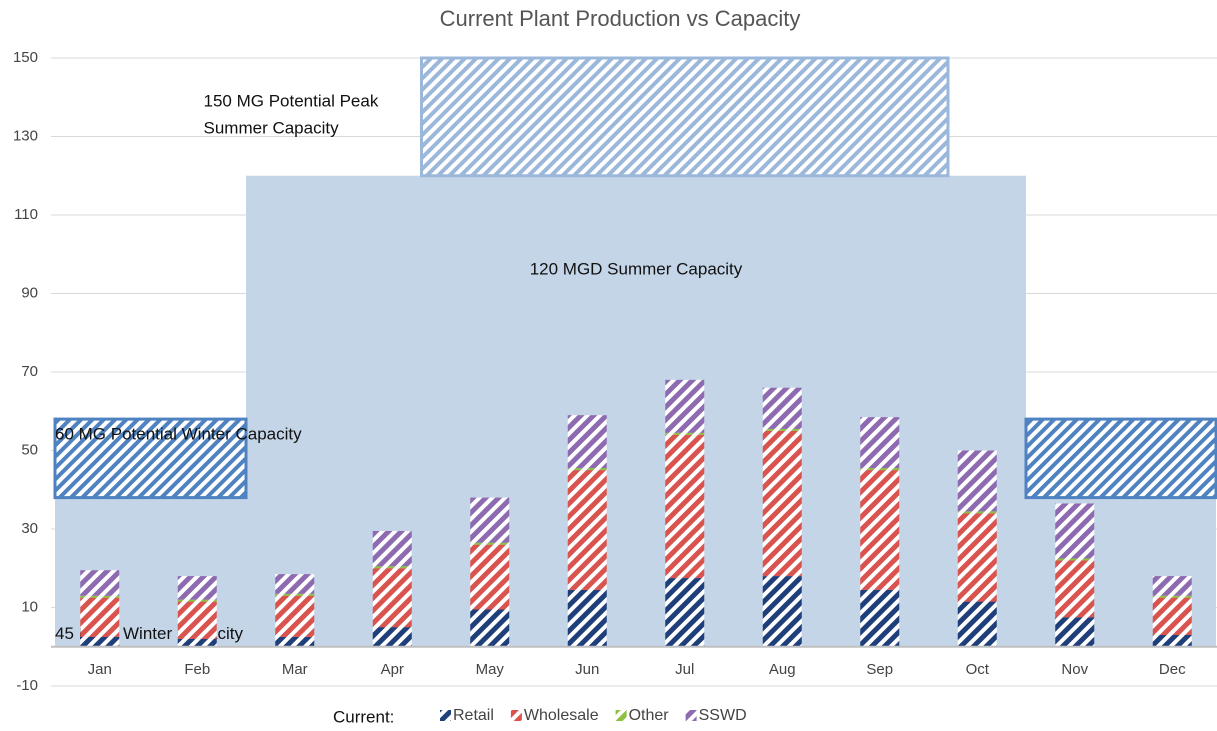  What do you see at coordinates (178, 434) in the screenshot?
I see `annotation: 60 MG Potential Winter Capacity` at bounding box center [178, 434].